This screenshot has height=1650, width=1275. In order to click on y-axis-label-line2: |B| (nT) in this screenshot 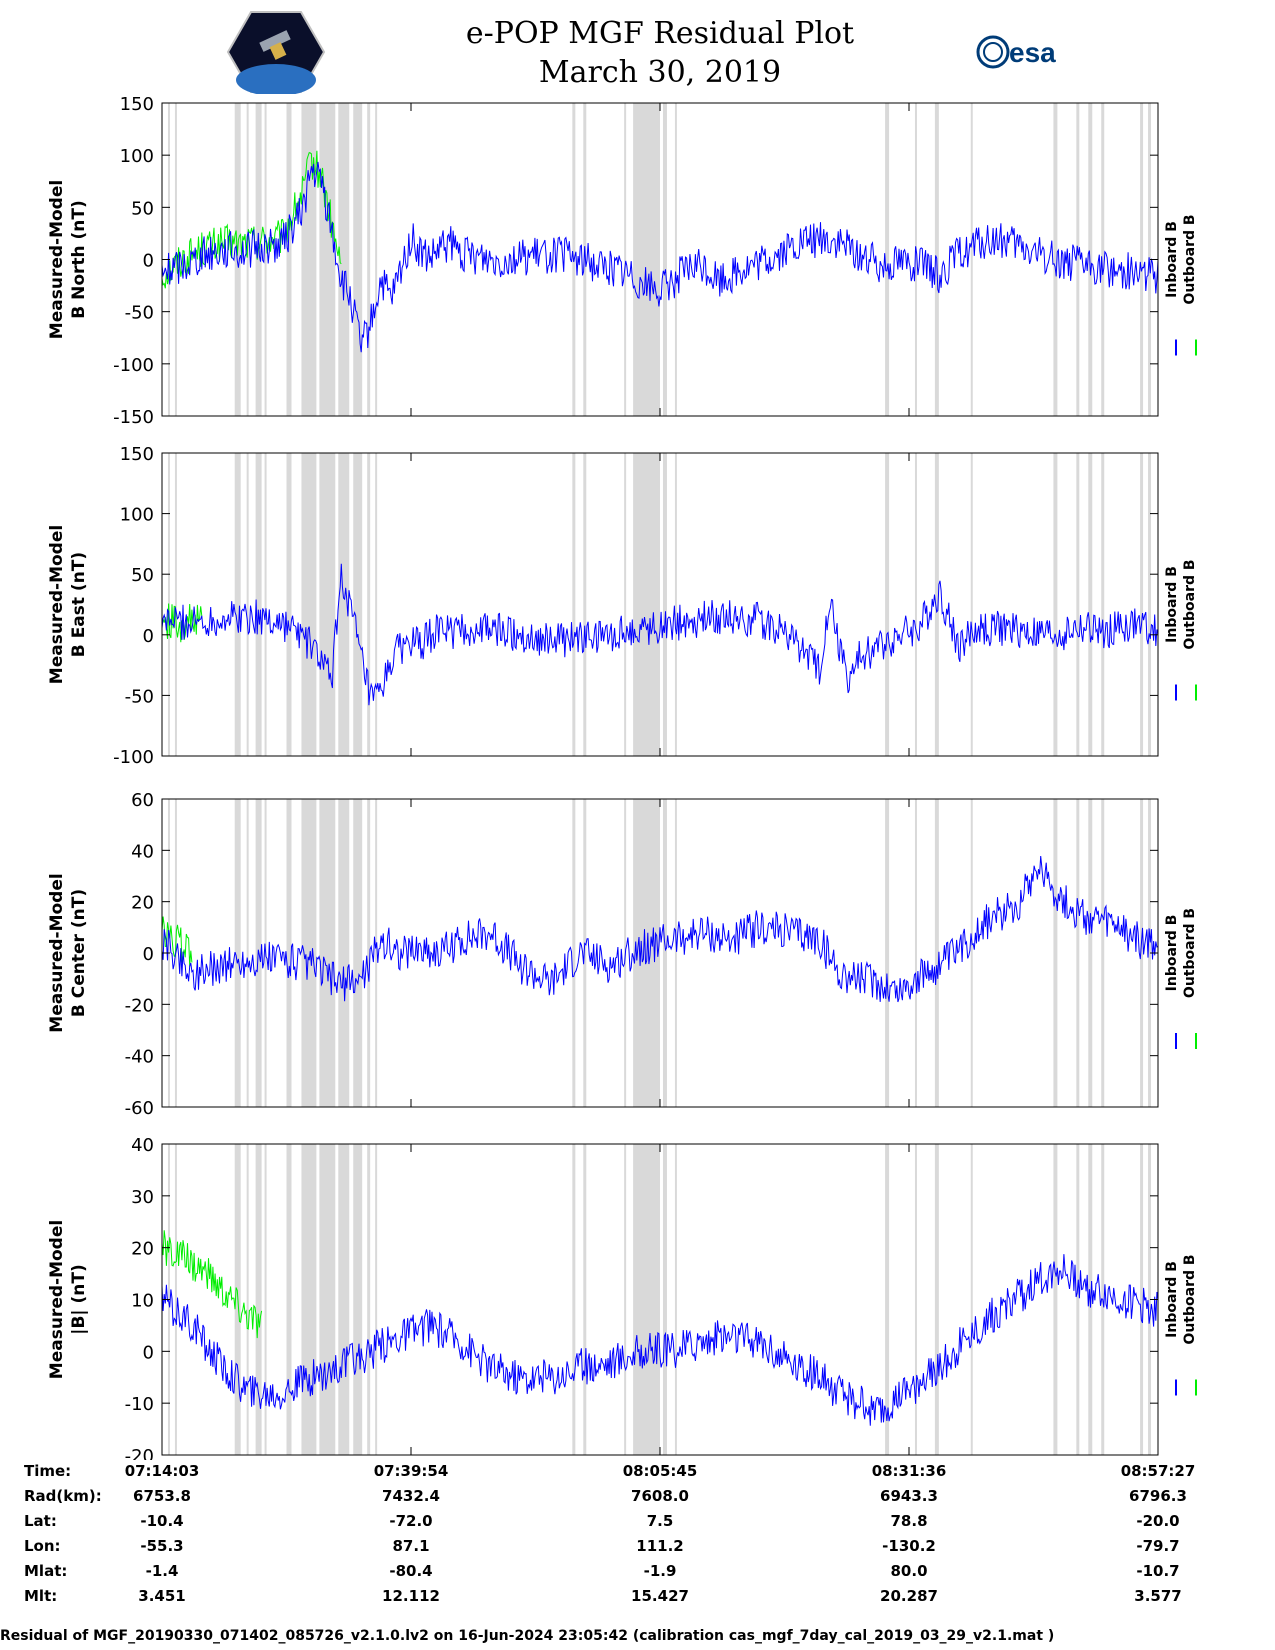, I will do `click(79, 1299)`.